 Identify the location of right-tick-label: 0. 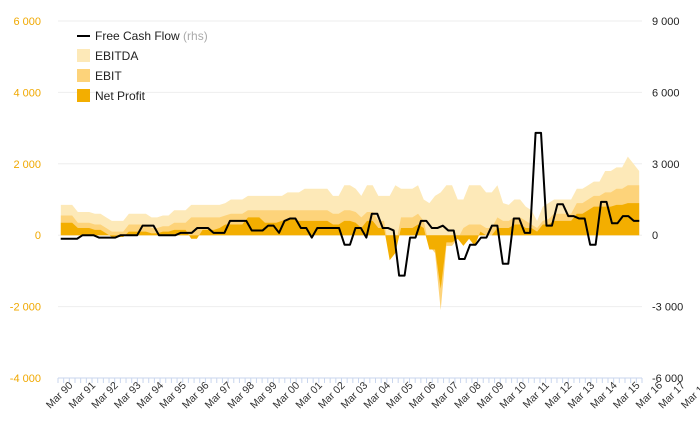
(655, 236).